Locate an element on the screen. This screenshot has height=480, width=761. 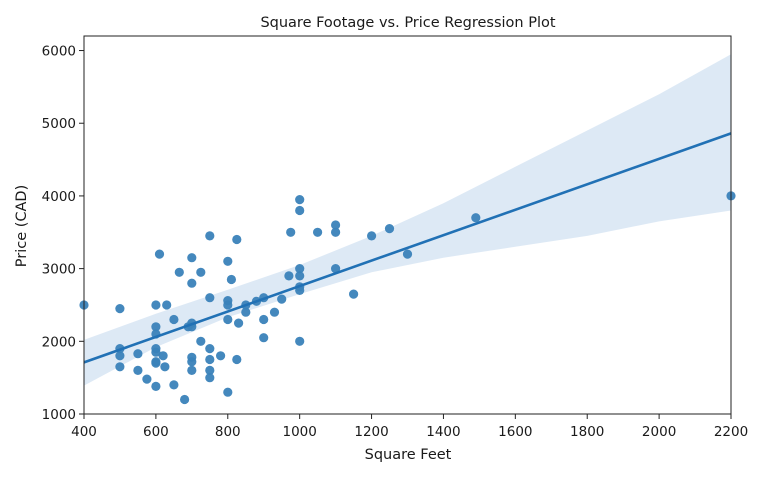
x-tick-label: 800 is located at coordinates (228, 432).